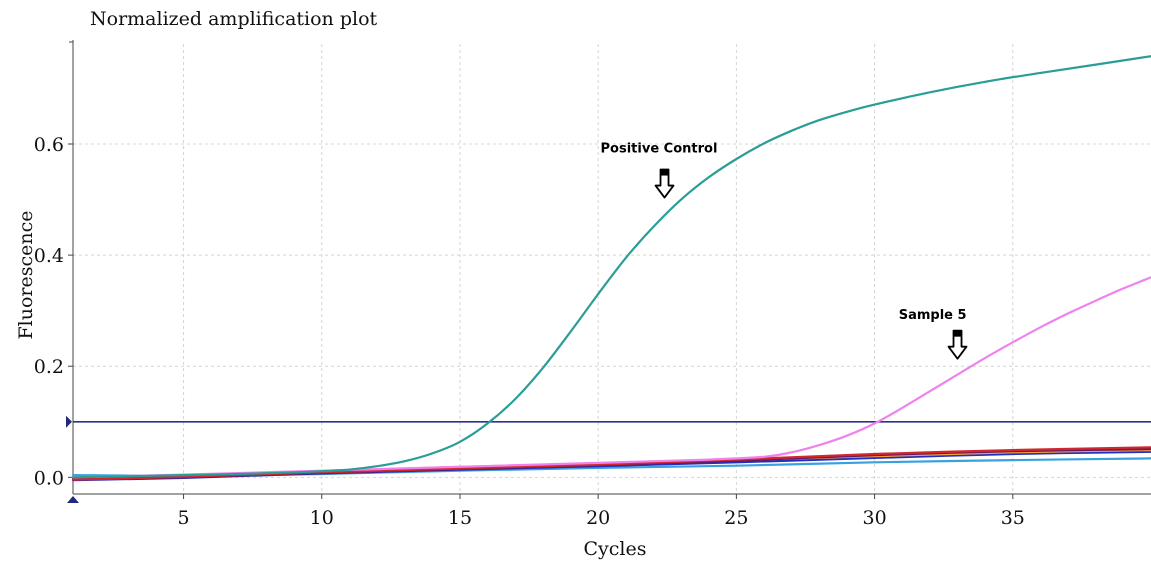  Describe the element at coordinates (184, 518) in the screenshot. I see `x-tick-label: 5` at that location.